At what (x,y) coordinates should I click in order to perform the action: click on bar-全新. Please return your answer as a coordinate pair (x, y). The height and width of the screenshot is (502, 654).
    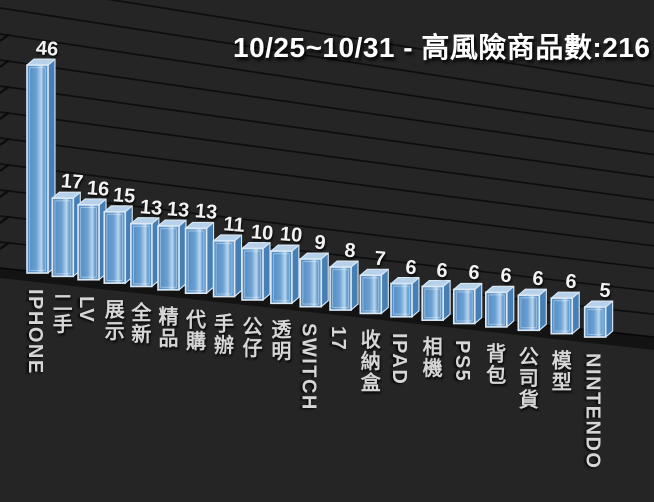
    Looking at the image, I should click on (145, 252).